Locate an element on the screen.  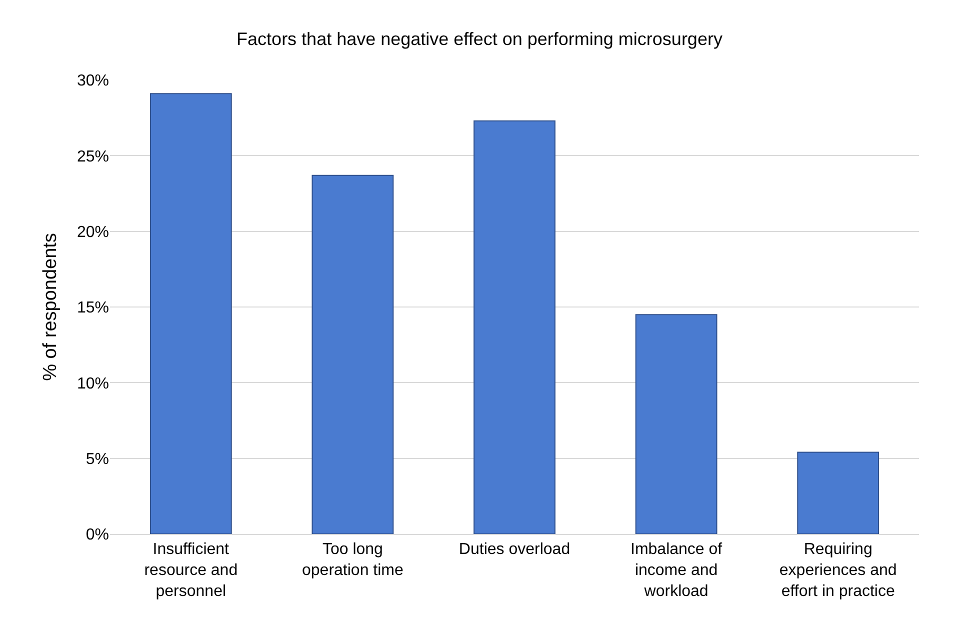
y-tick-label: 10% is located at coordinates (92, 383).